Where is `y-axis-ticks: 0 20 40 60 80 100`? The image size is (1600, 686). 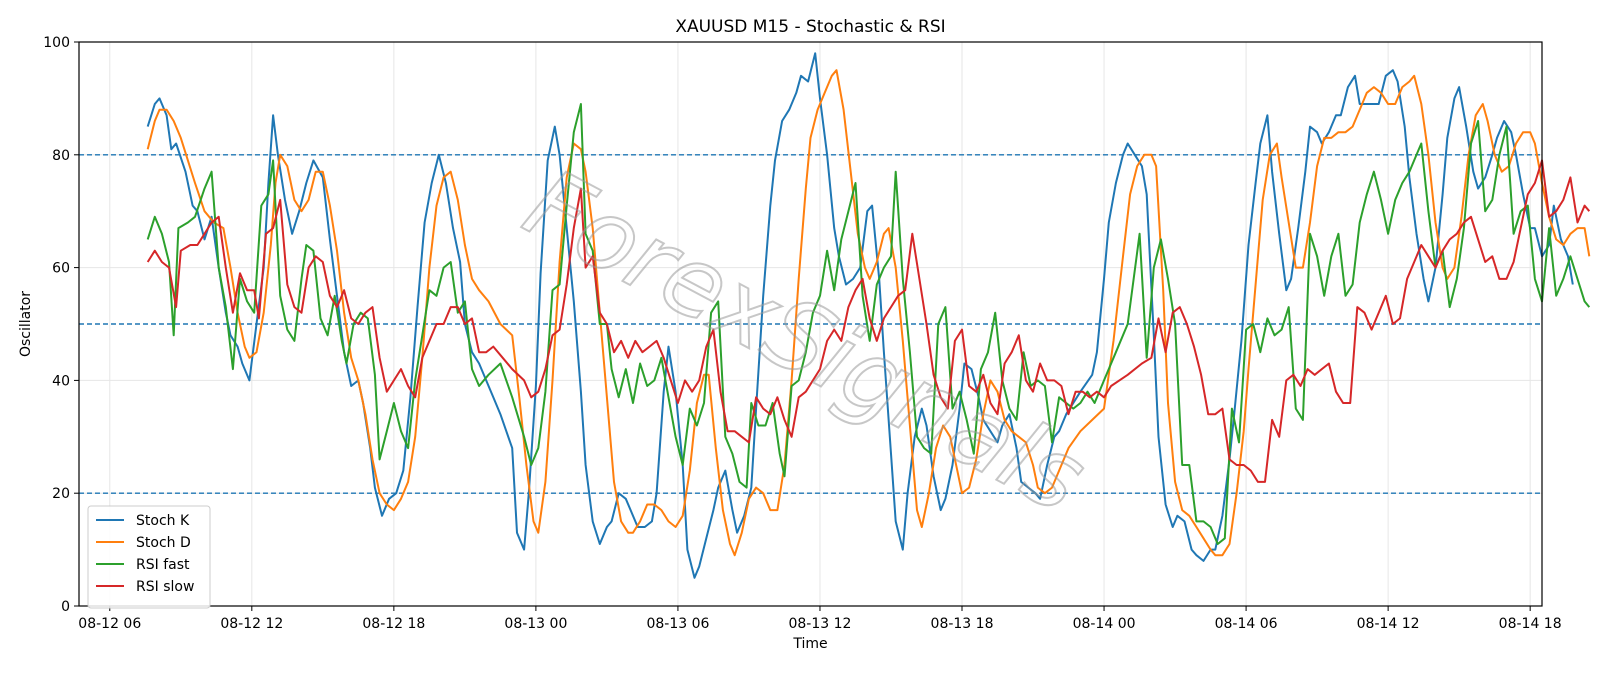 y-axis-ticks: 0 20 40 60 80 100 is located at coordinates (61, 325).